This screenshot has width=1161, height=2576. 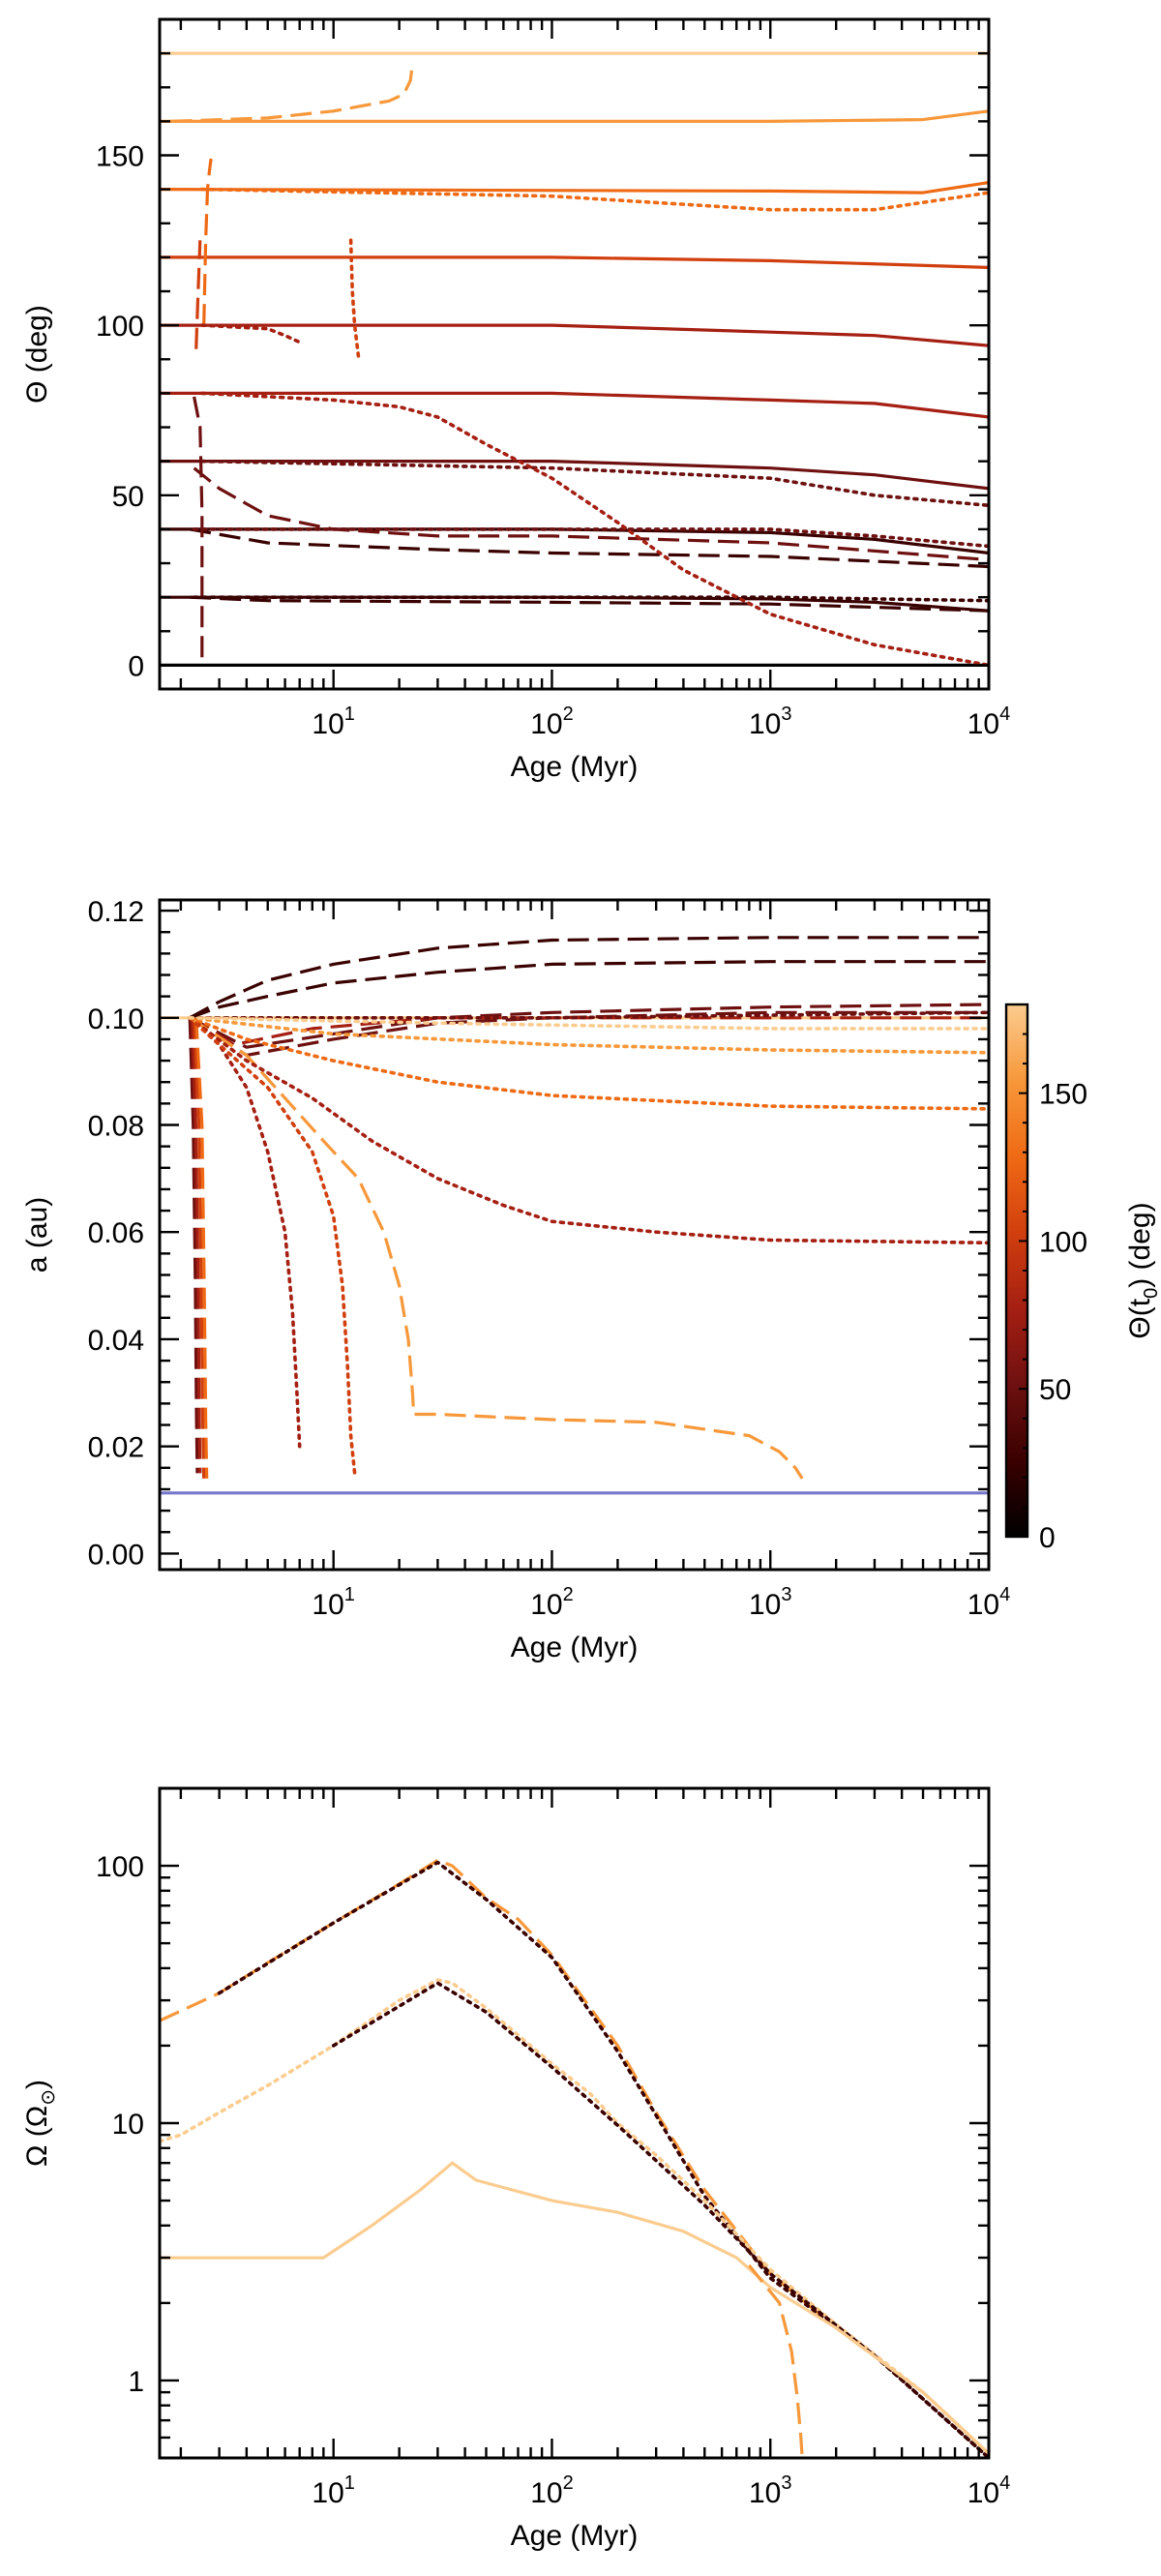 I want to click on y-tick-label: 0.04, so click(x=116, y=1341).